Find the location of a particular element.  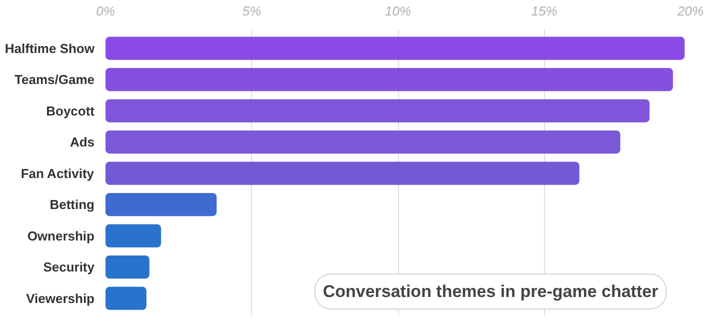

x-tick-label: 15% is located at coordinates (544, 11).